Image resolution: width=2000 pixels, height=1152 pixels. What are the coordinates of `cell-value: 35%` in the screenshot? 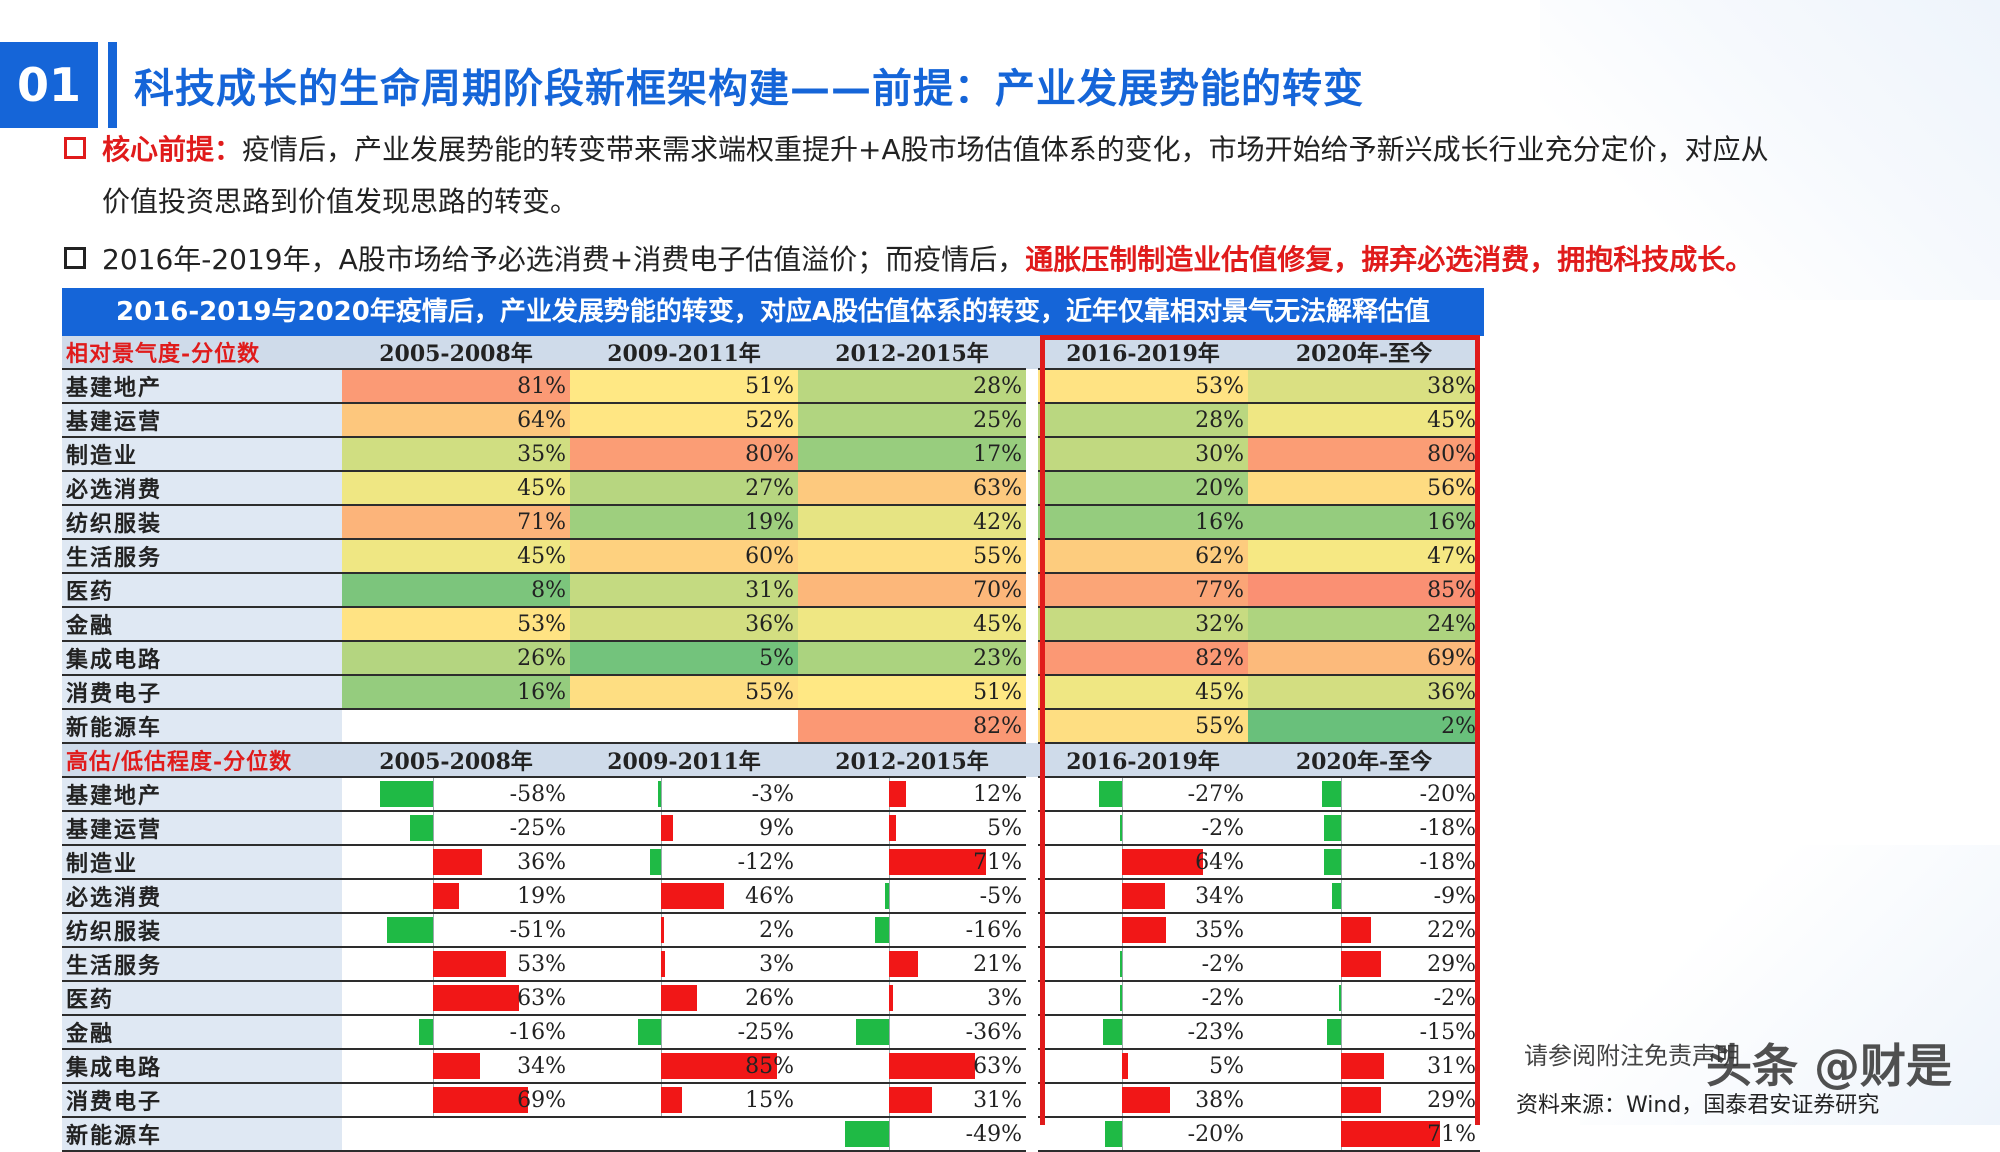 It's located at (541, 454).